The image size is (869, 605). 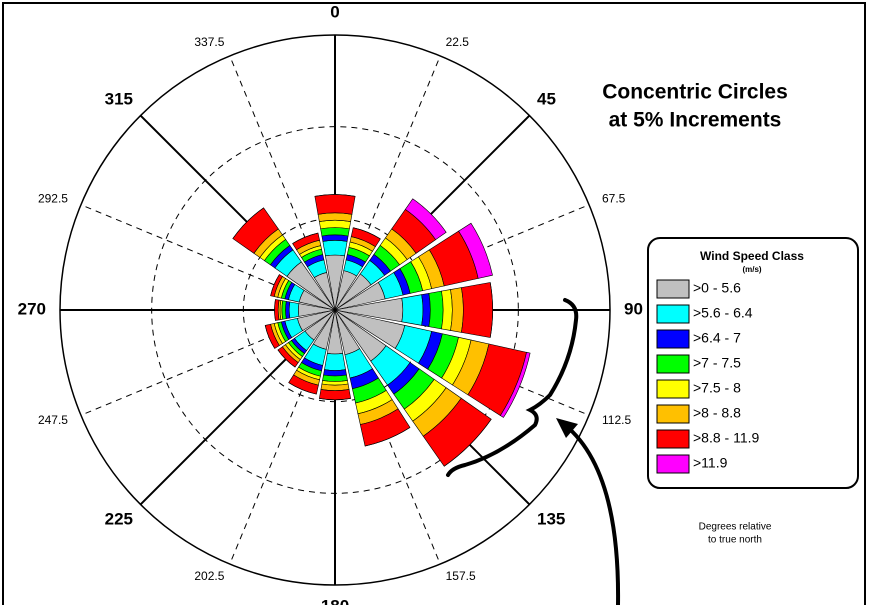 I want to click on arrow-annotation, so click(x=592, y=514).